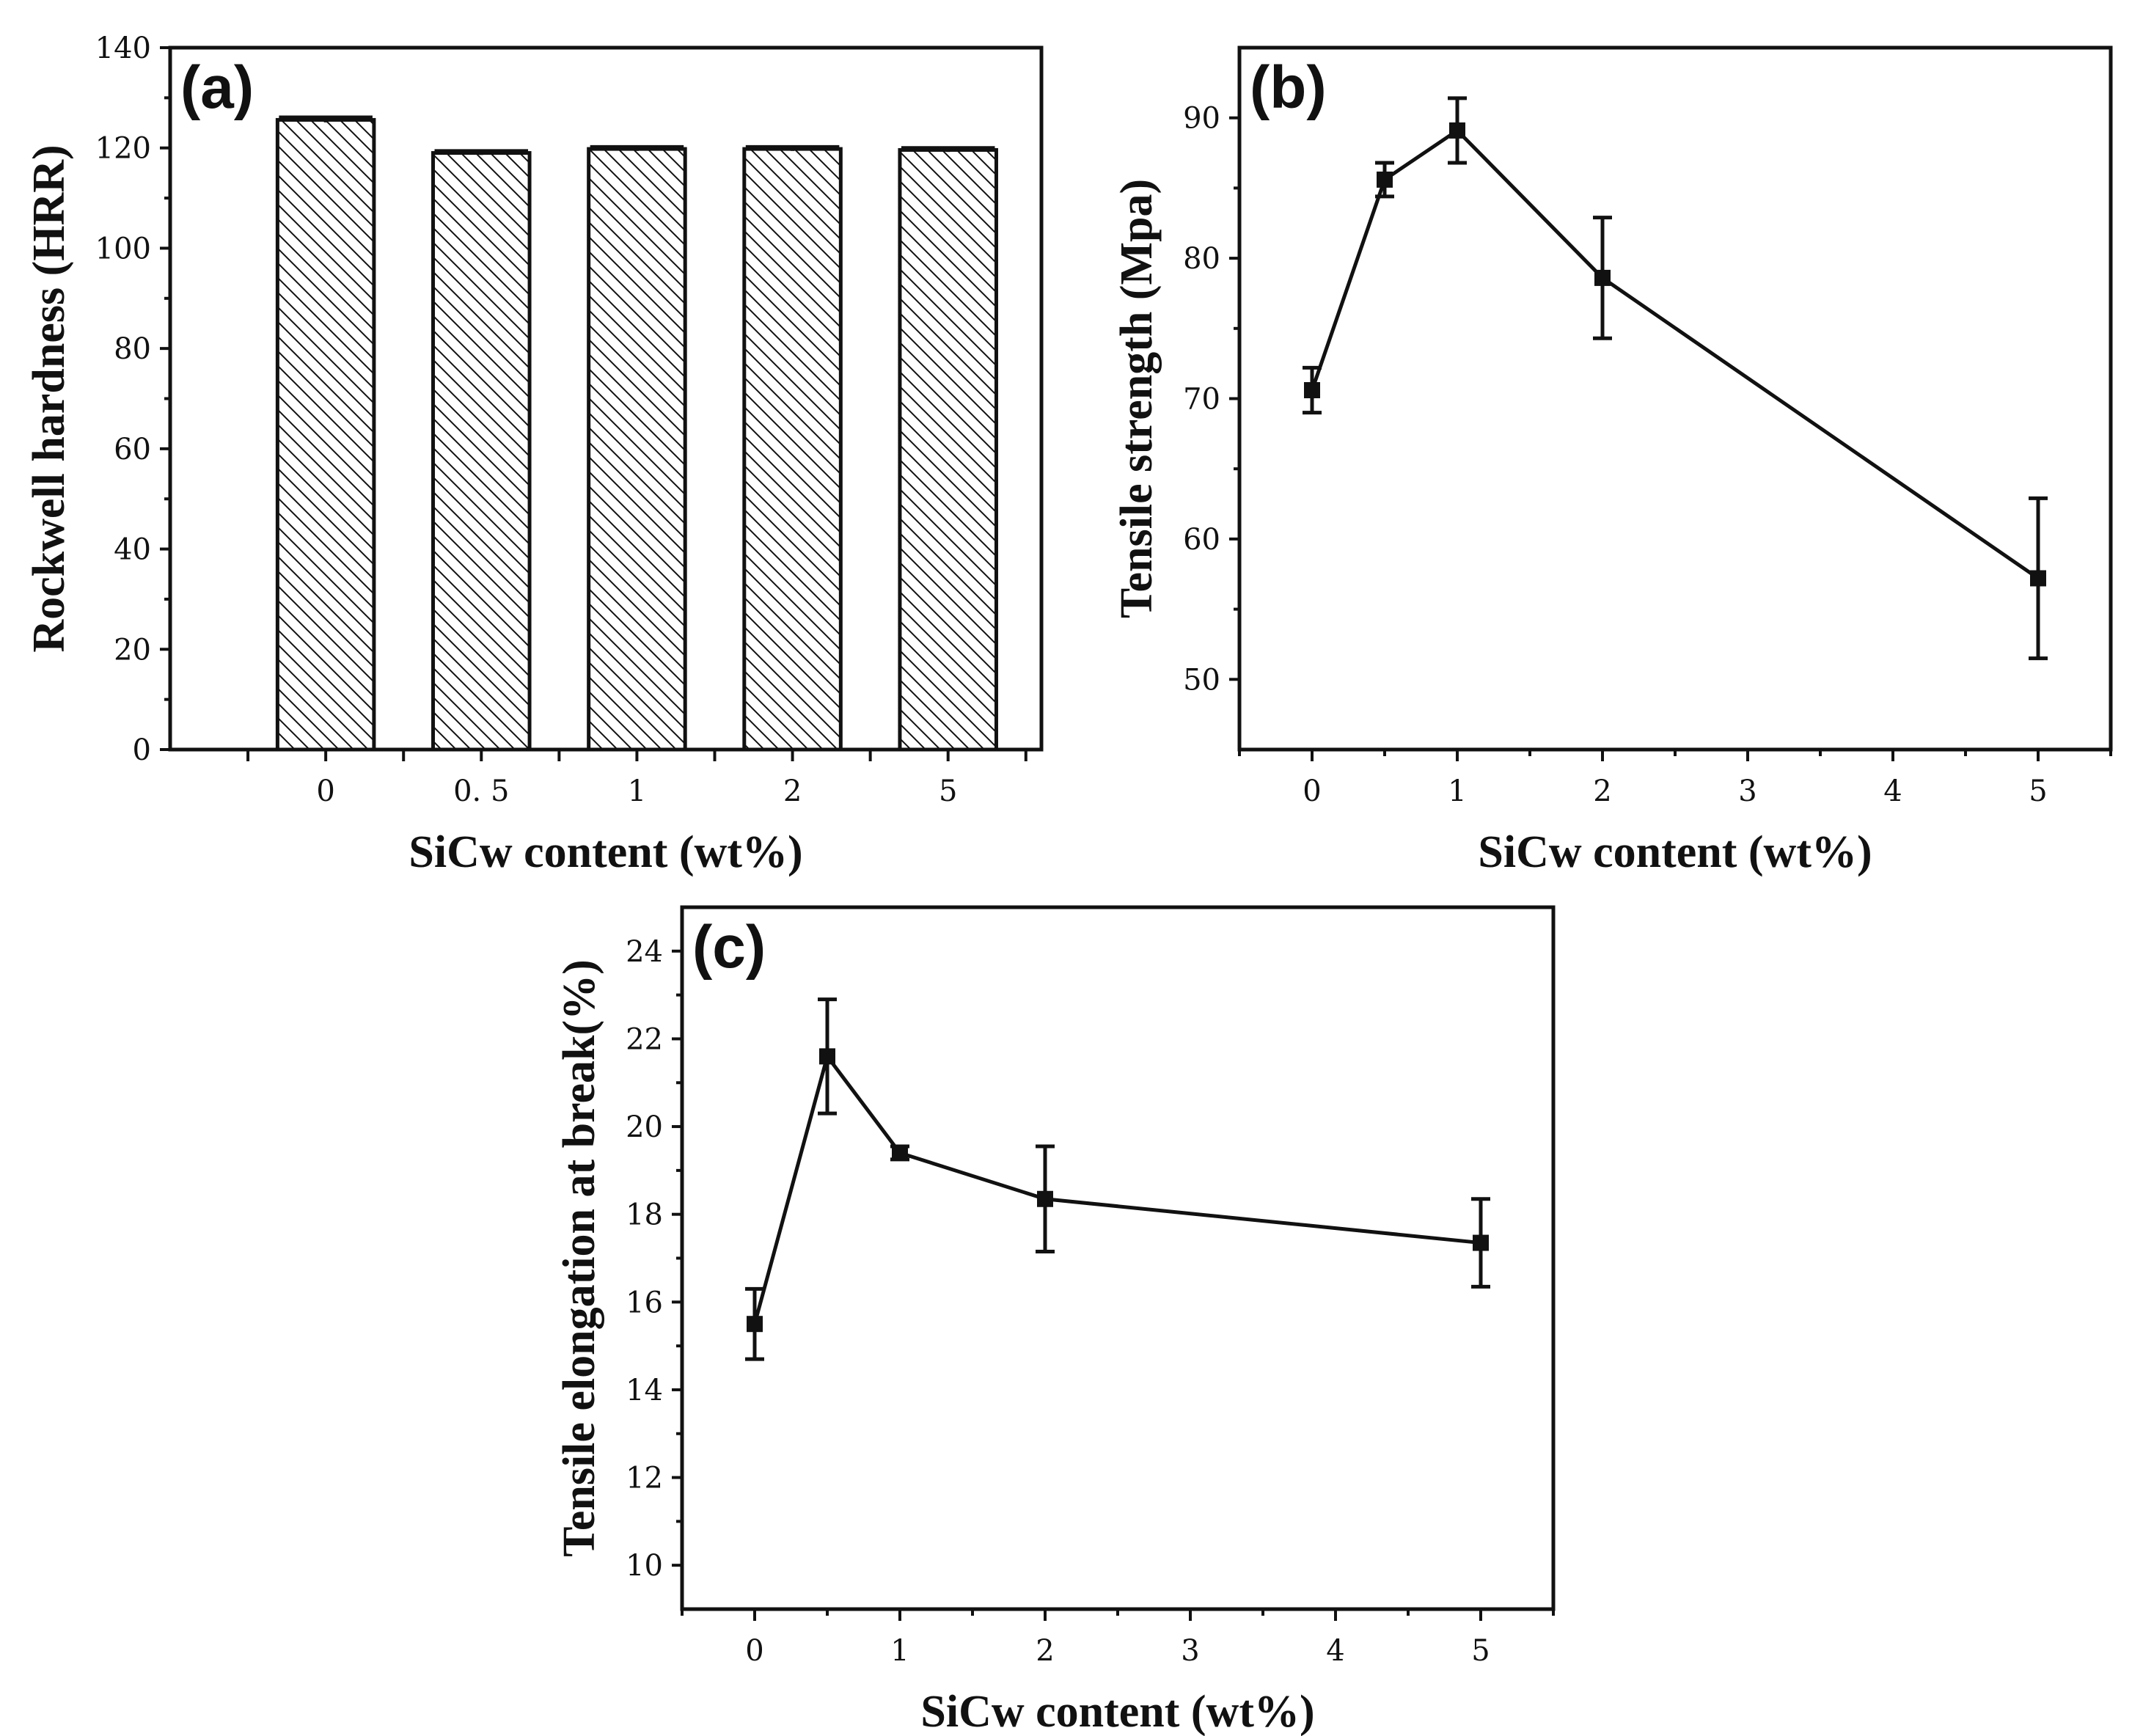 This screenshot has width=2143, height=1736. What do you see at coordinates (1137, 399) in the screenshot?
I see `panel-b-y-axis-title: Tensile strength (Mpa)` at bounding box center [1137, 399].